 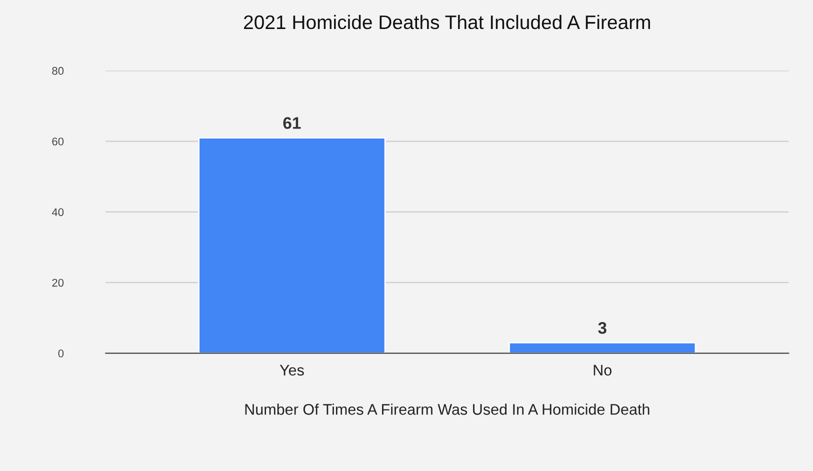 What do you see at coordinates (61, 354) in the screenshot?
I see `y-tick-label: 0` at bounding box center [61, 354].